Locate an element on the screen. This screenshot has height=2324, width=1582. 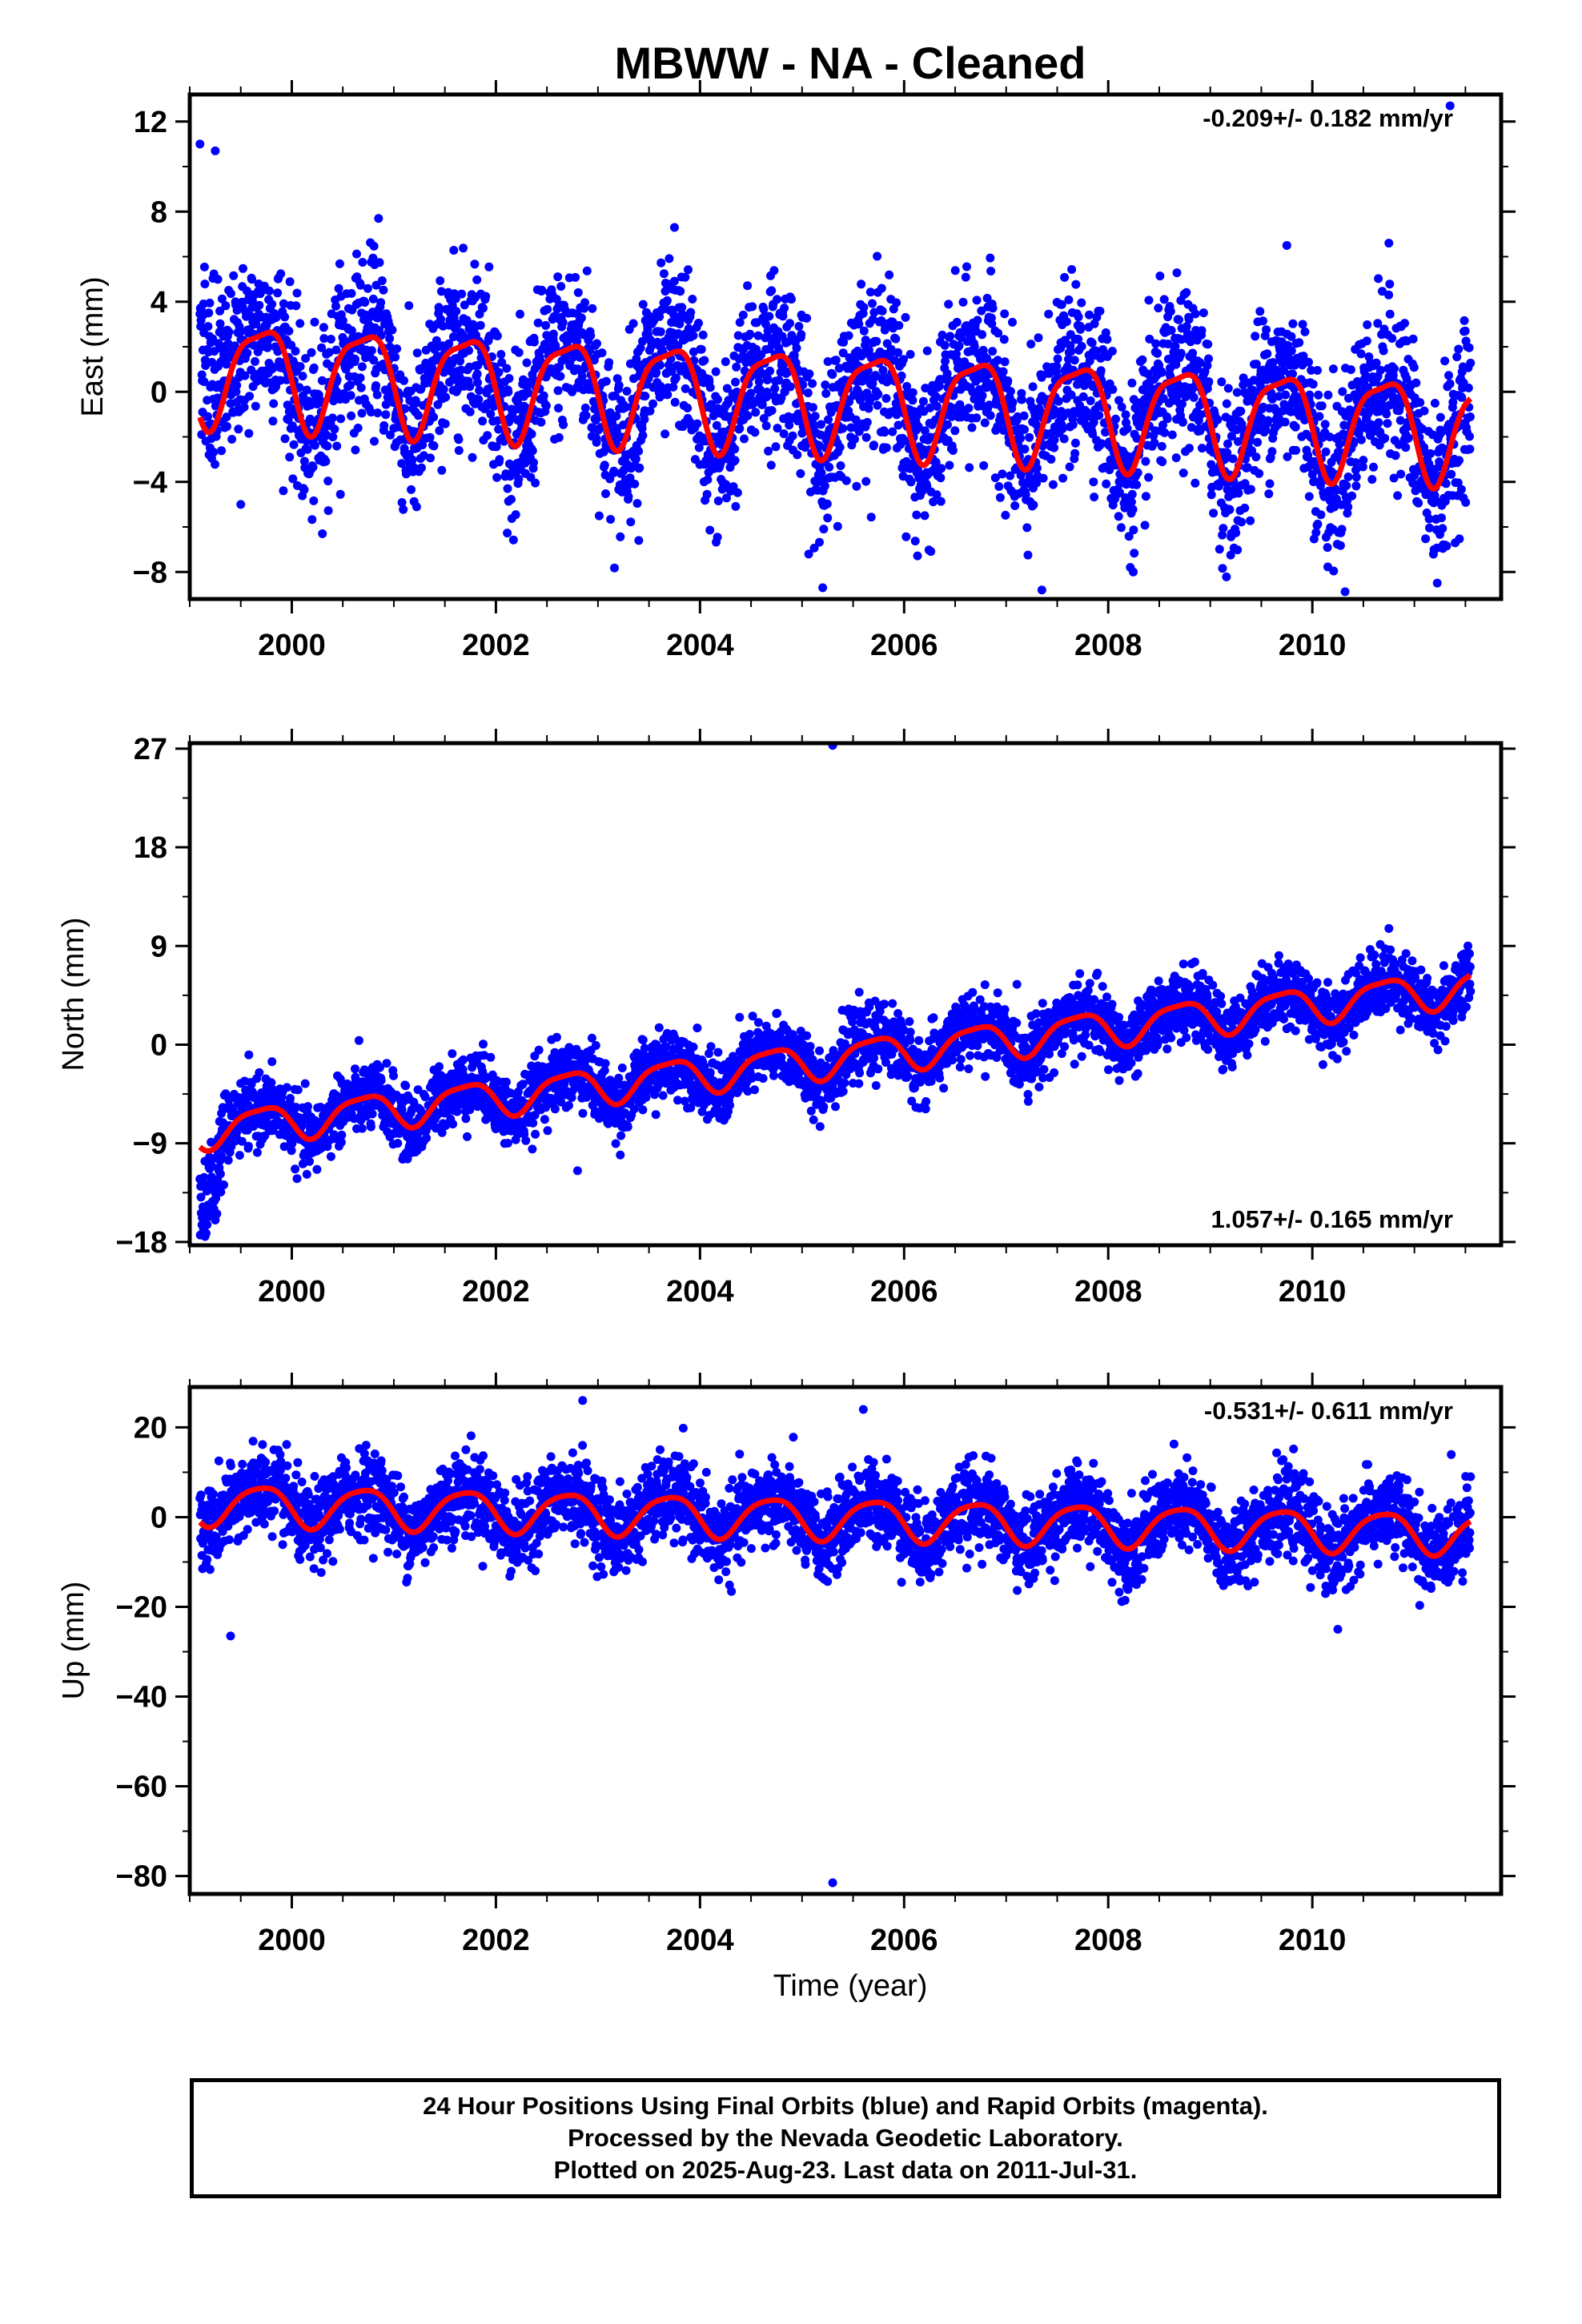
outlier-point is located at coordinates (1450, 106).